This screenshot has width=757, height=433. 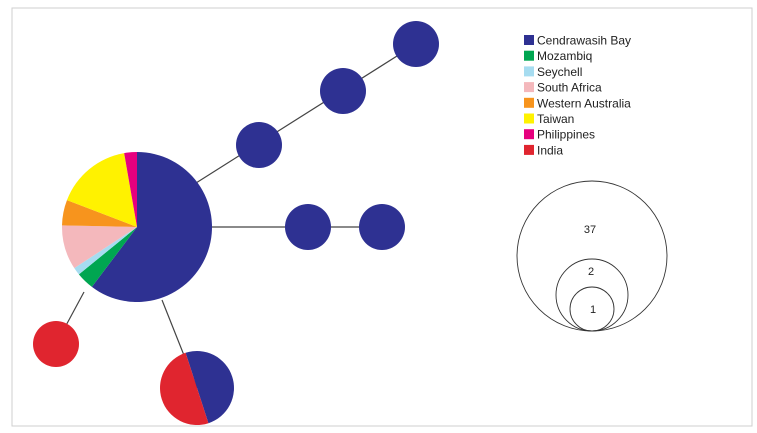 I want to click on legend-label-seychell: Seychell, so click(x=559, y=72).